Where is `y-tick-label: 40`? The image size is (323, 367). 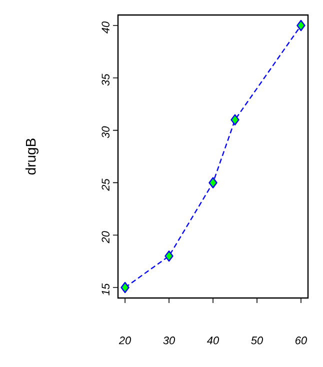
y-tick-label: 40 is located at coordinates (106, 27).